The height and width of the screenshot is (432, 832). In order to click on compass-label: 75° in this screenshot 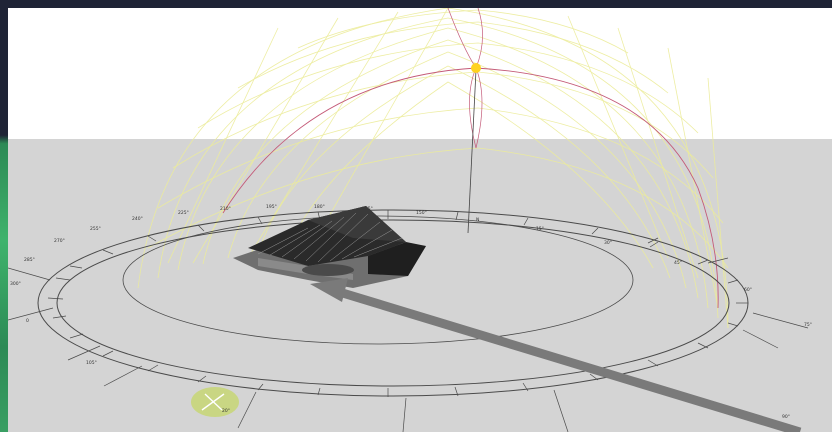, I will do `click(808, 325)`.